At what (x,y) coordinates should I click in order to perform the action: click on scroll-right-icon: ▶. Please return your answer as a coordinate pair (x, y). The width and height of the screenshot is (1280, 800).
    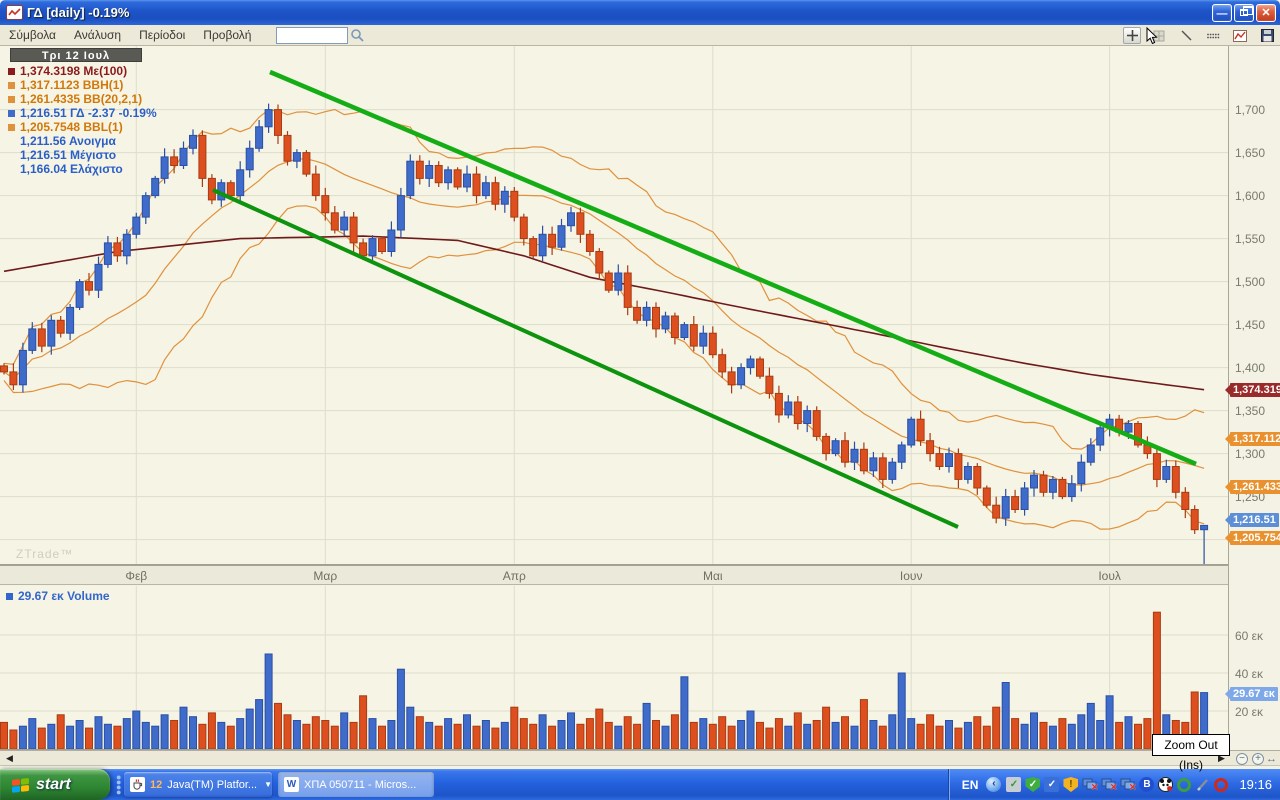
    Looking at the image, I should click on (1221, 758).